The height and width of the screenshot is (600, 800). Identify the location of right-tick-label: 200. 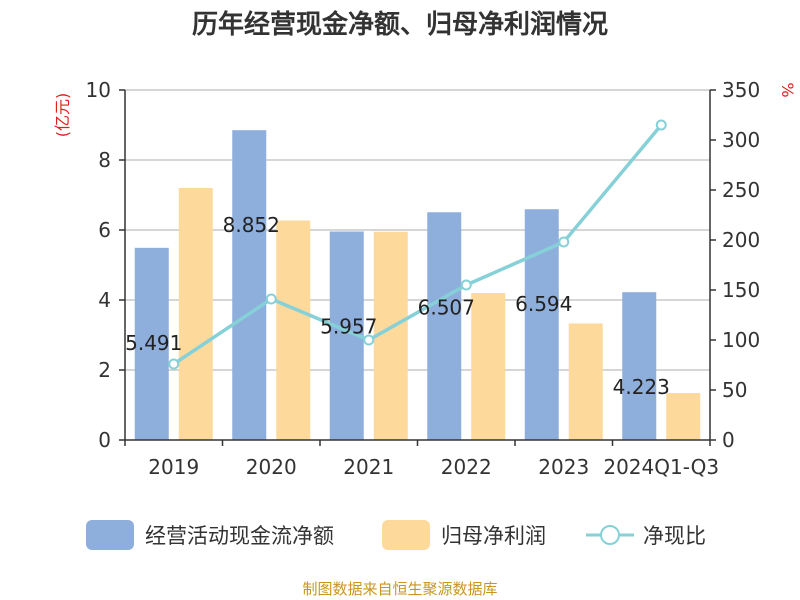
(741, 240).